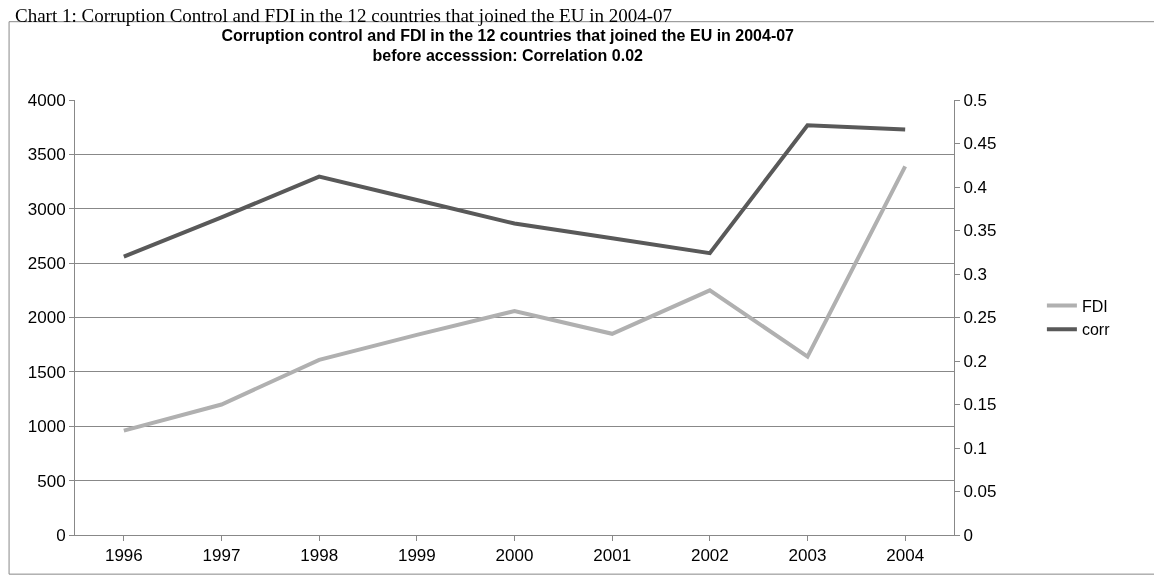 The image size is (1154, 580). Describe the element at coordinates (612, 556) in the screenshot. I see `x-tick-label: 2001` at that location.